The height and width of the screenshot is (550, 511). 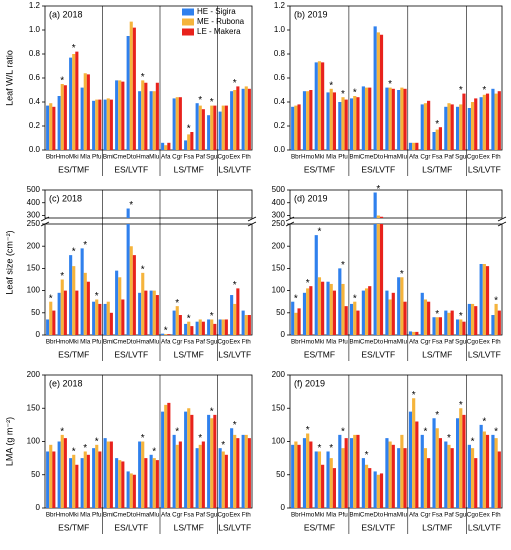 What do you see at coordinates (252, 221) in the screenshot?
I see `axis-break` at bounding box center [252, 221].